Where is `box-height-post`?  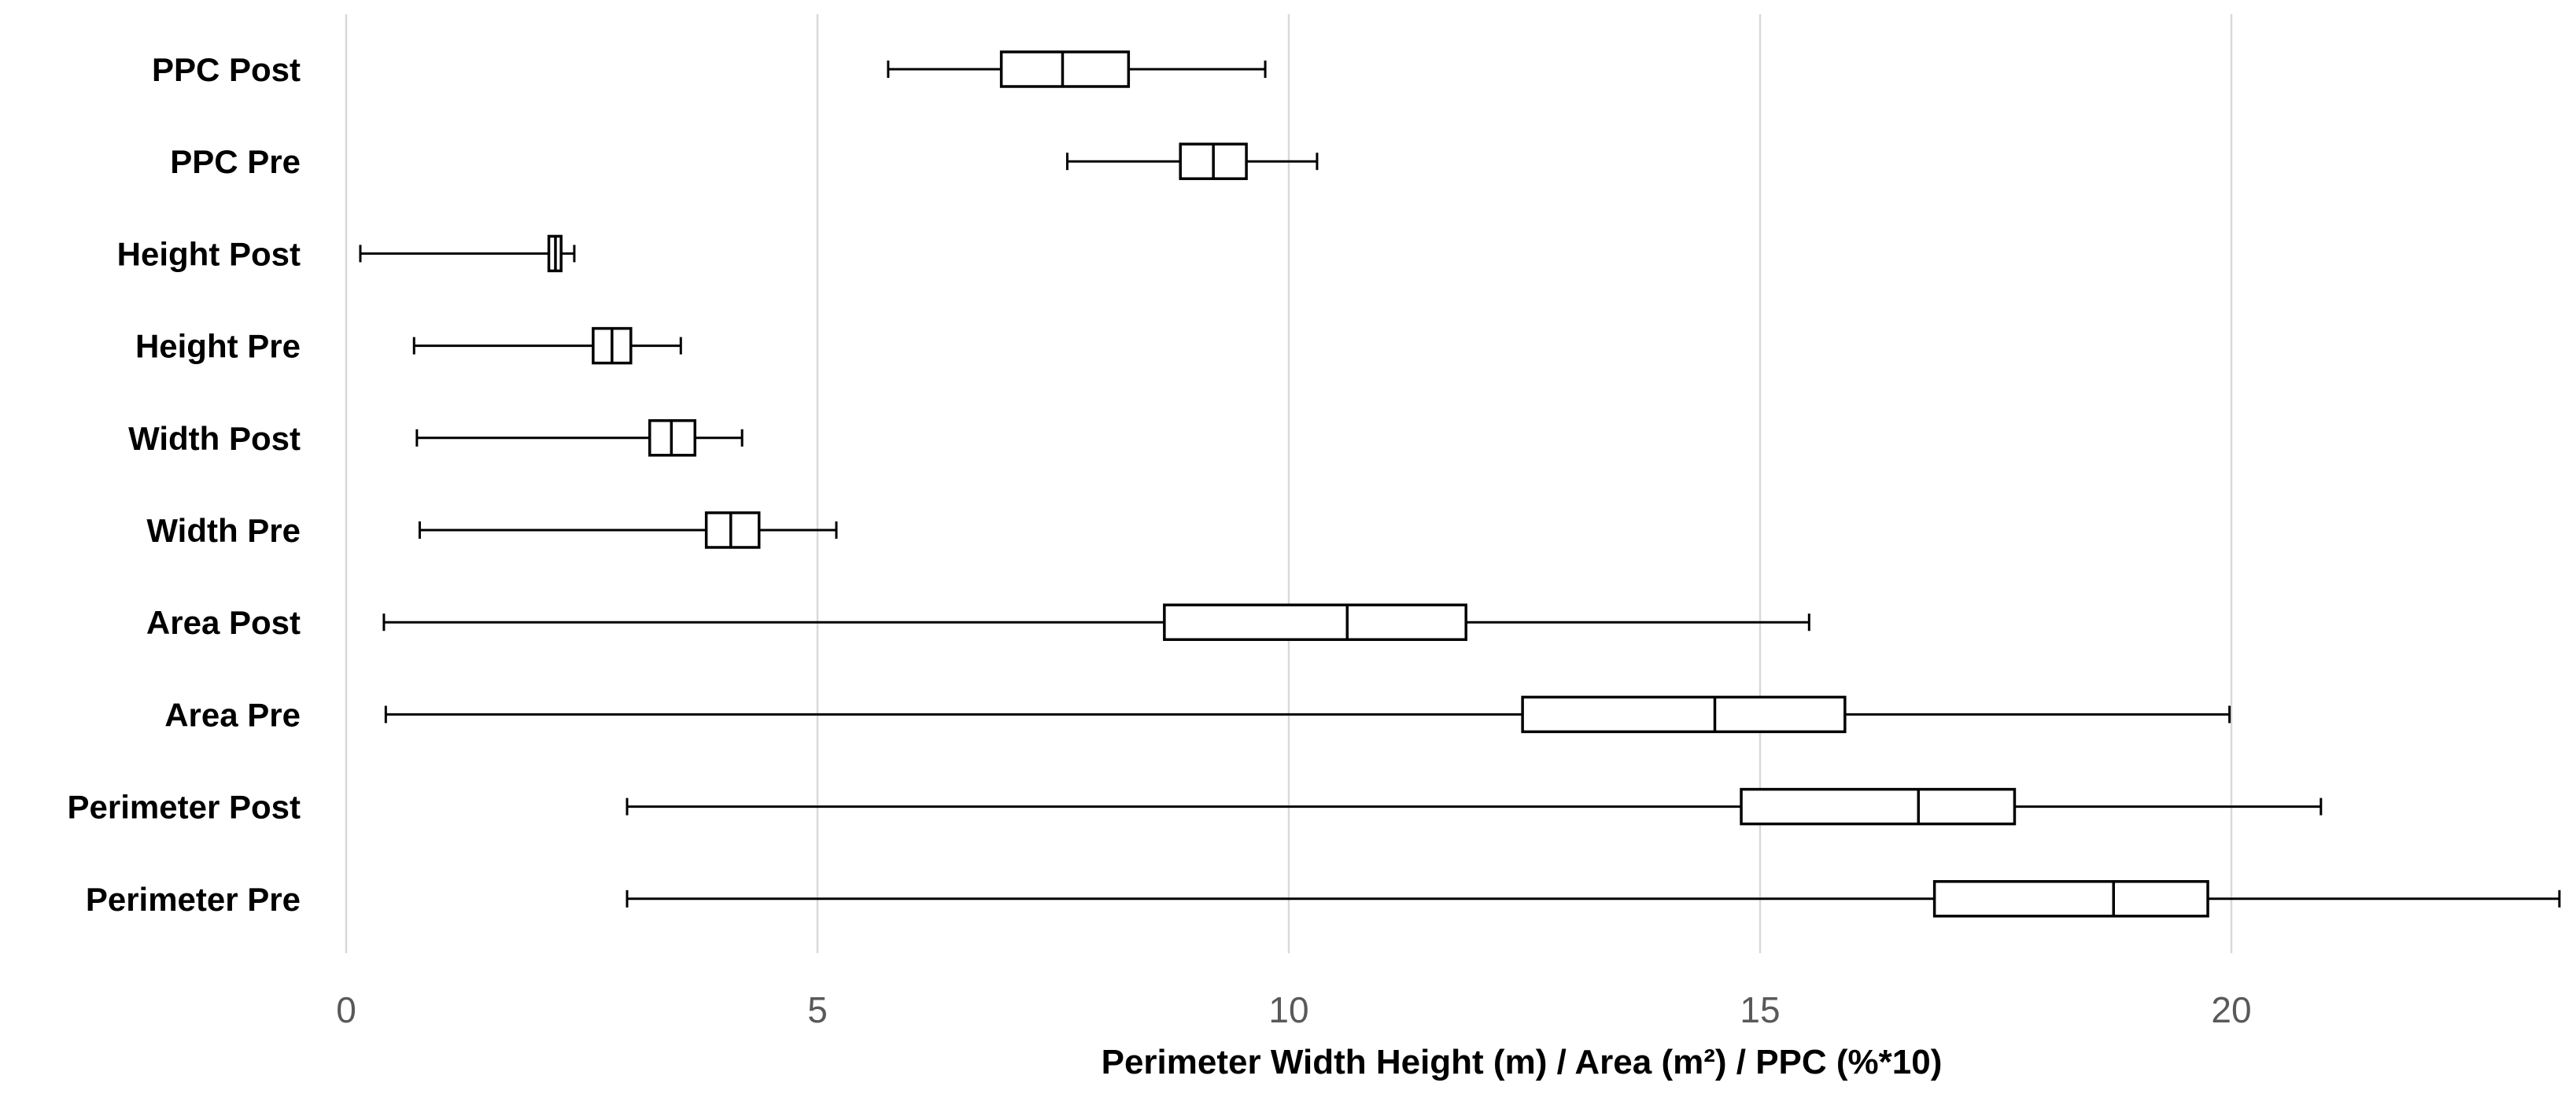
box-height-post is located at coordinates (468, 253).